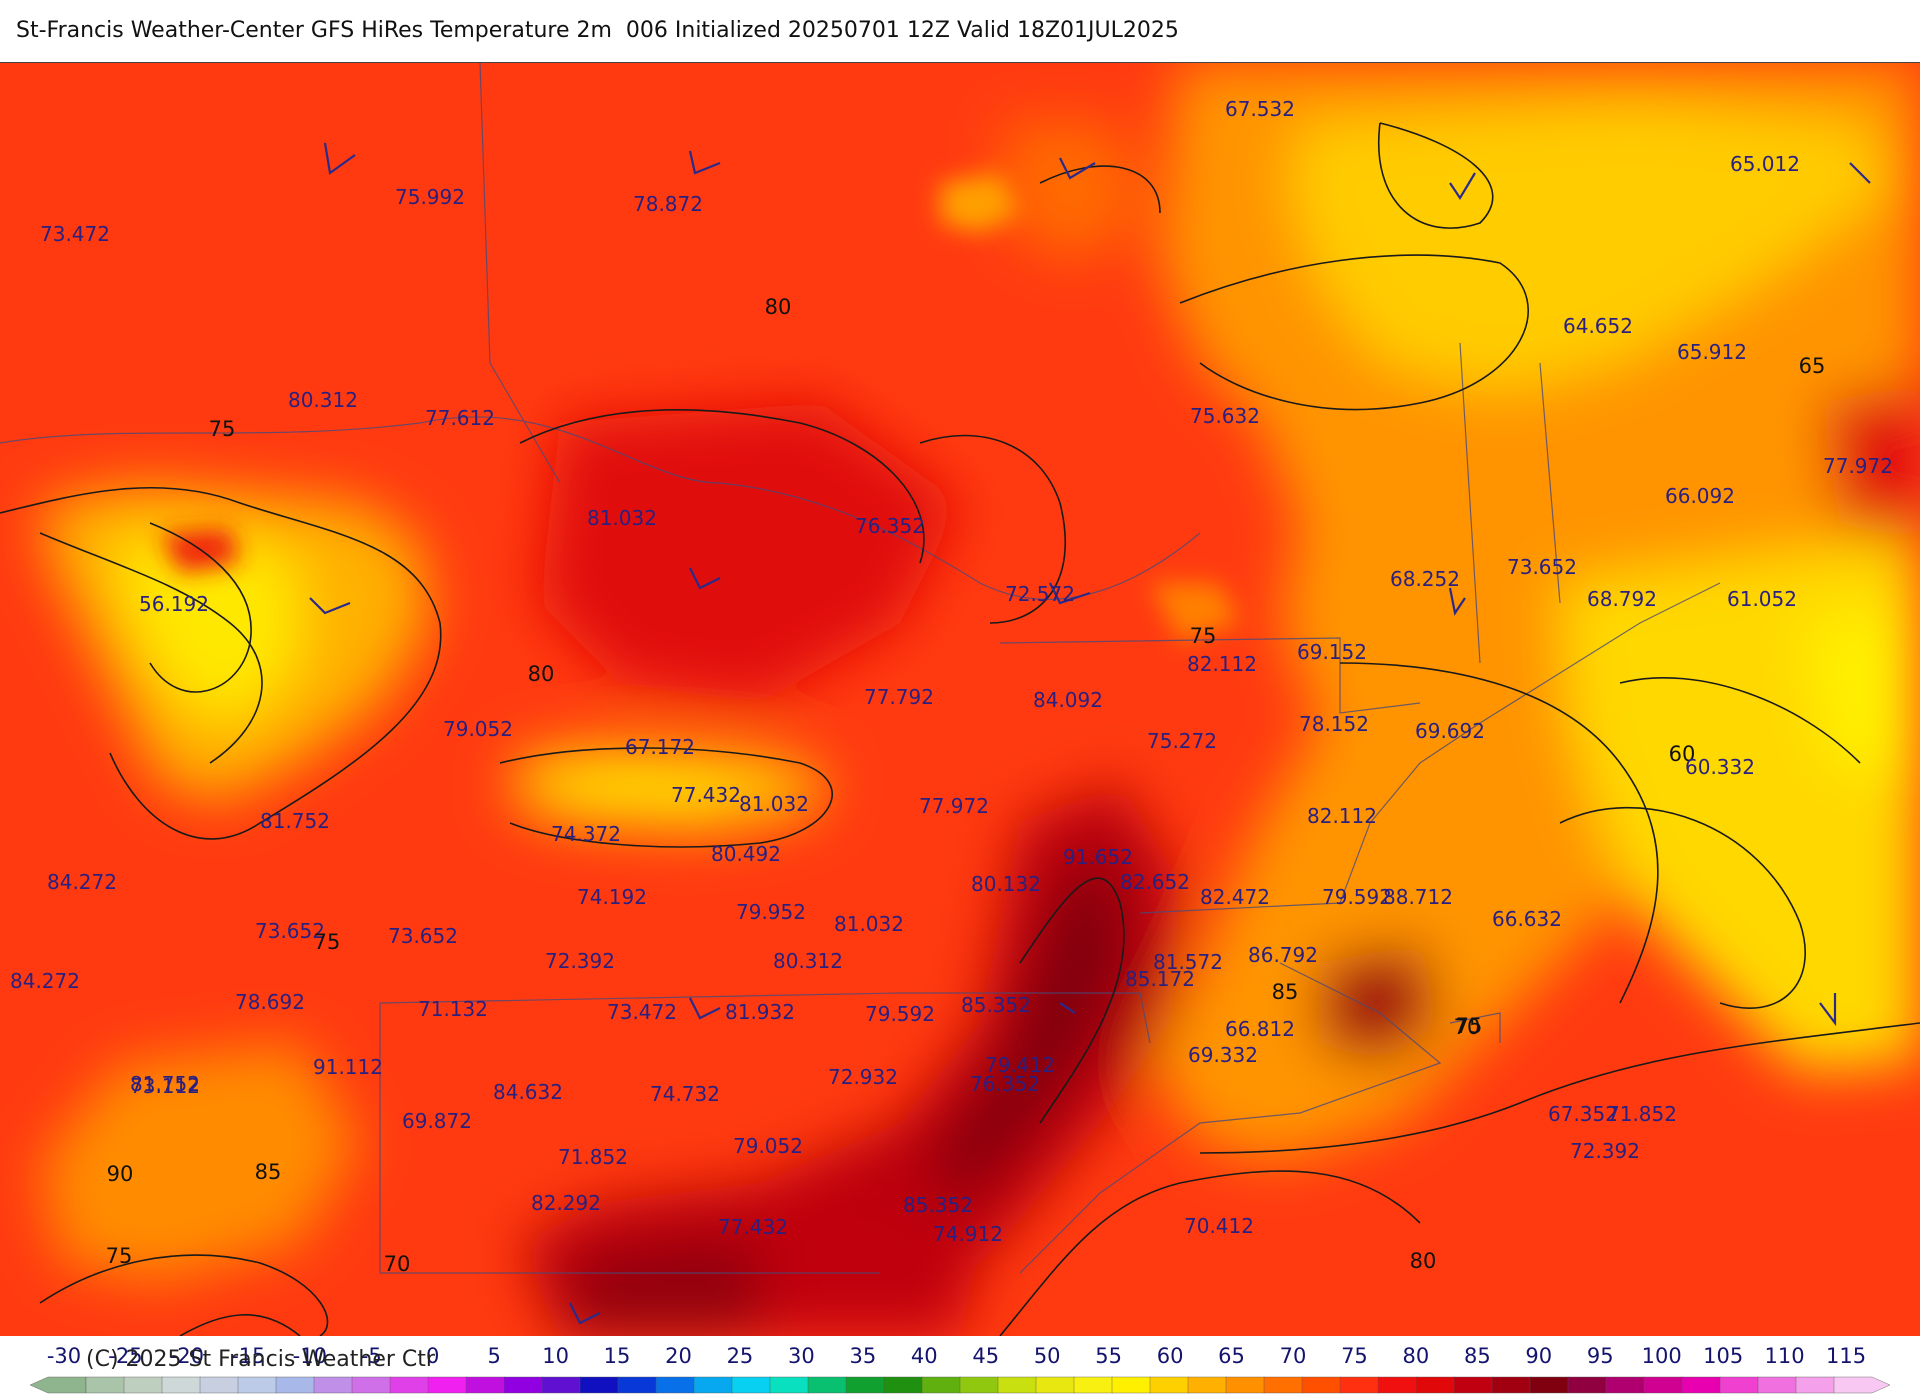 Image resolution: width=1920 pixels, height=1400 pixels. What do you see at coordinates (64, 1356) in the screenshot?
I see `colorbar-tick-label: -30` at bounding box center [64, 1356].